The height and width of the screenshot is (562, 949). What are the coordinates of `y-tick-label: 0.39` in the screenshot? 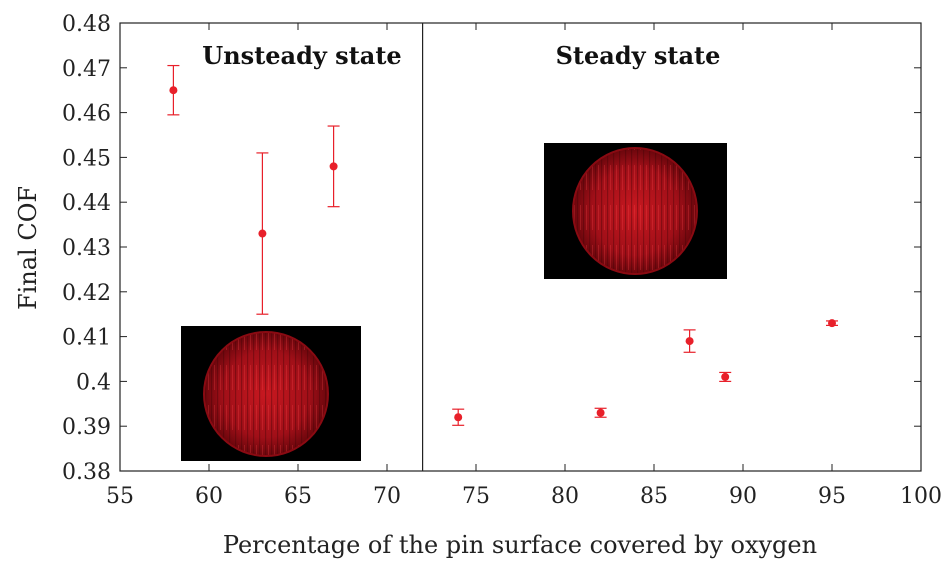 It's located at (86, 427).